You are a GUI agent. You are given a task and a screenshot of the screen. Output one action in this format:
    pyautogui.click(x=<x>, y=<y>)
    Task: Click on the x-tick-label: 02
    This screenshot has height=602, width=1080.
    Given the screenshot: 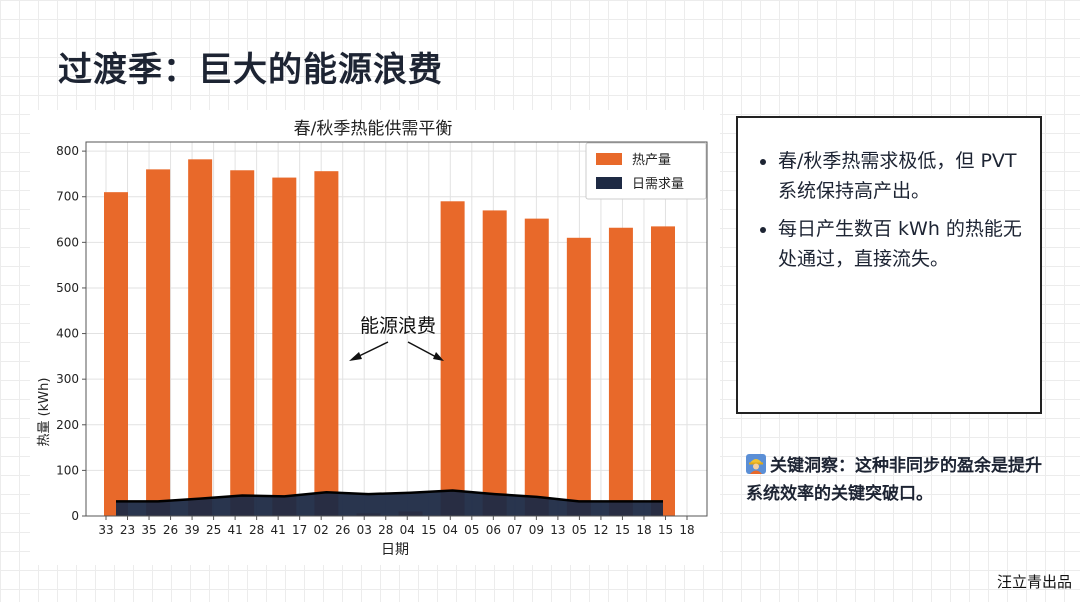 What is the action you would take?
    pyautogui.click(x=321, y=530)
    